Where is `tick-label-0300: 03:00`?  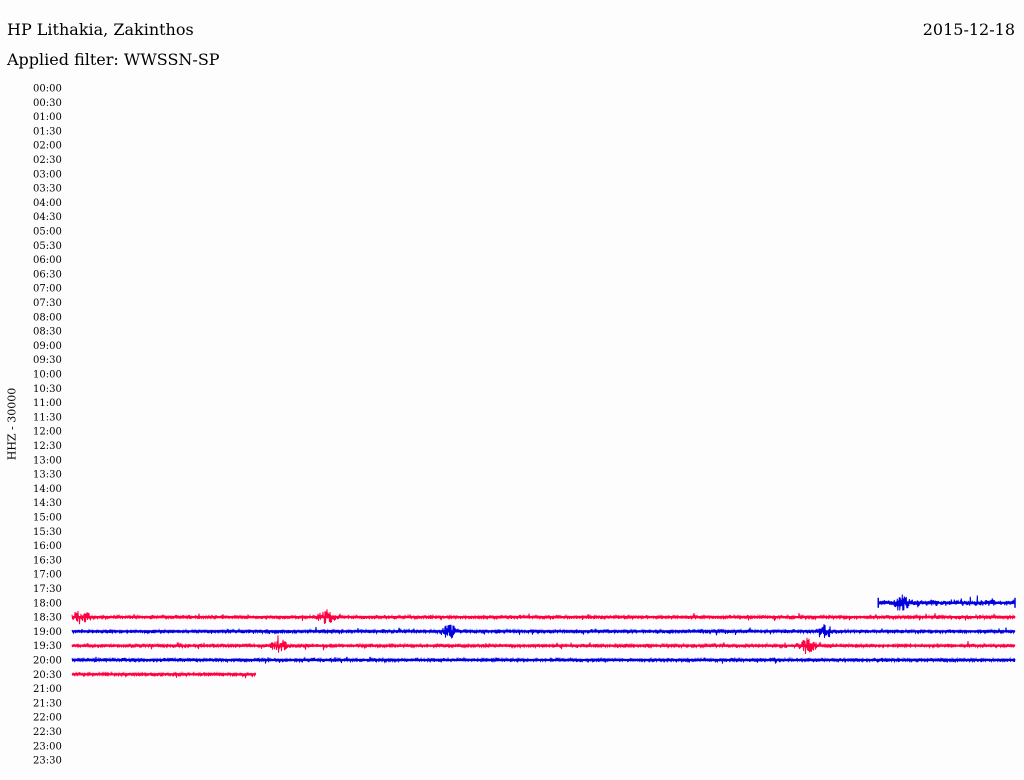
tick-label-0300: 03:00 is located at coordinates (47, 174).